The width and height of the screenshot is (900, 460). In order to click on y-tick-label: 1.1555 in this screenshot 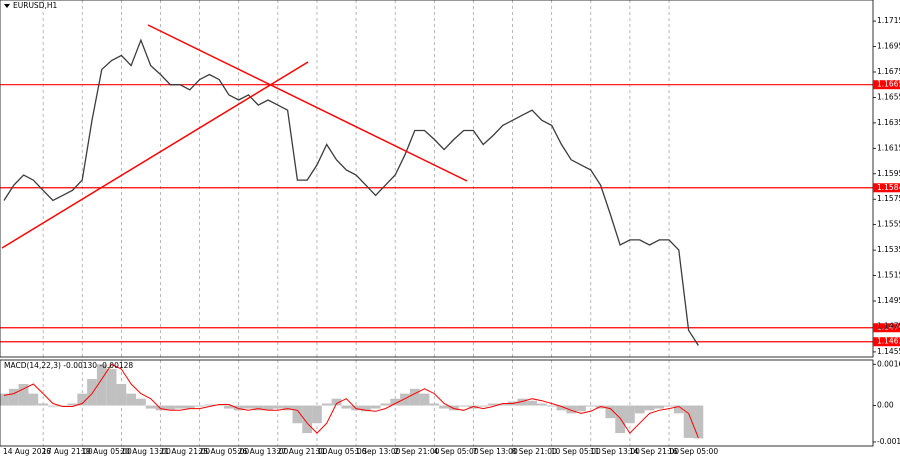, I will do `click(888, 224)`.